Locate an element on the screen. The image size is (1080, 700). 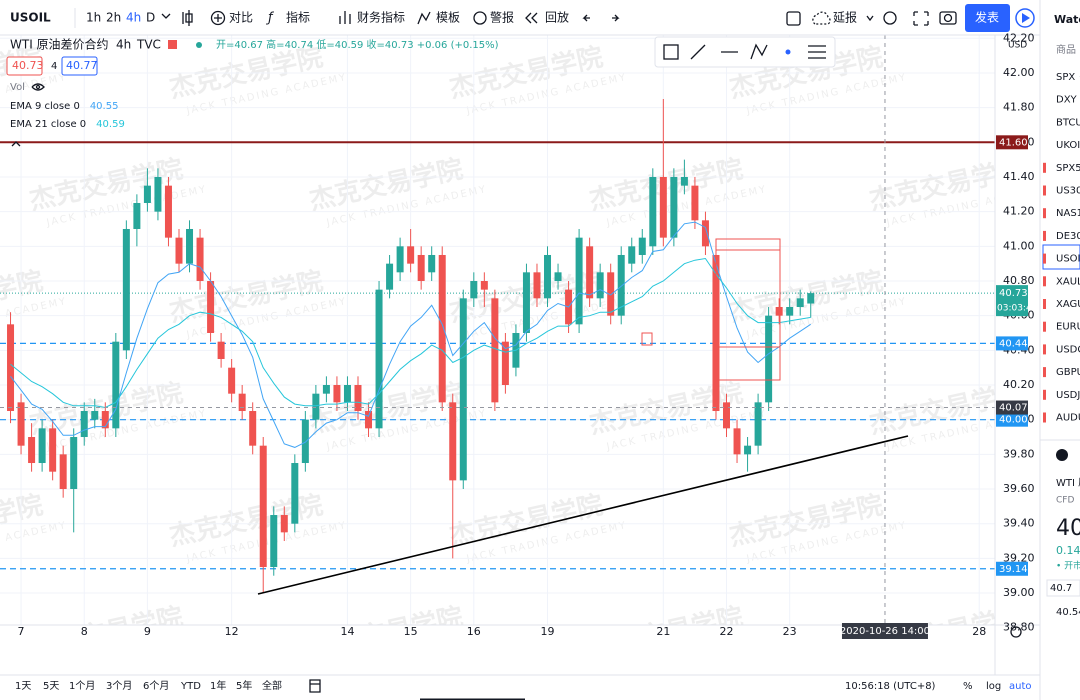
scale-option: log is located at coordinates (993, 686).